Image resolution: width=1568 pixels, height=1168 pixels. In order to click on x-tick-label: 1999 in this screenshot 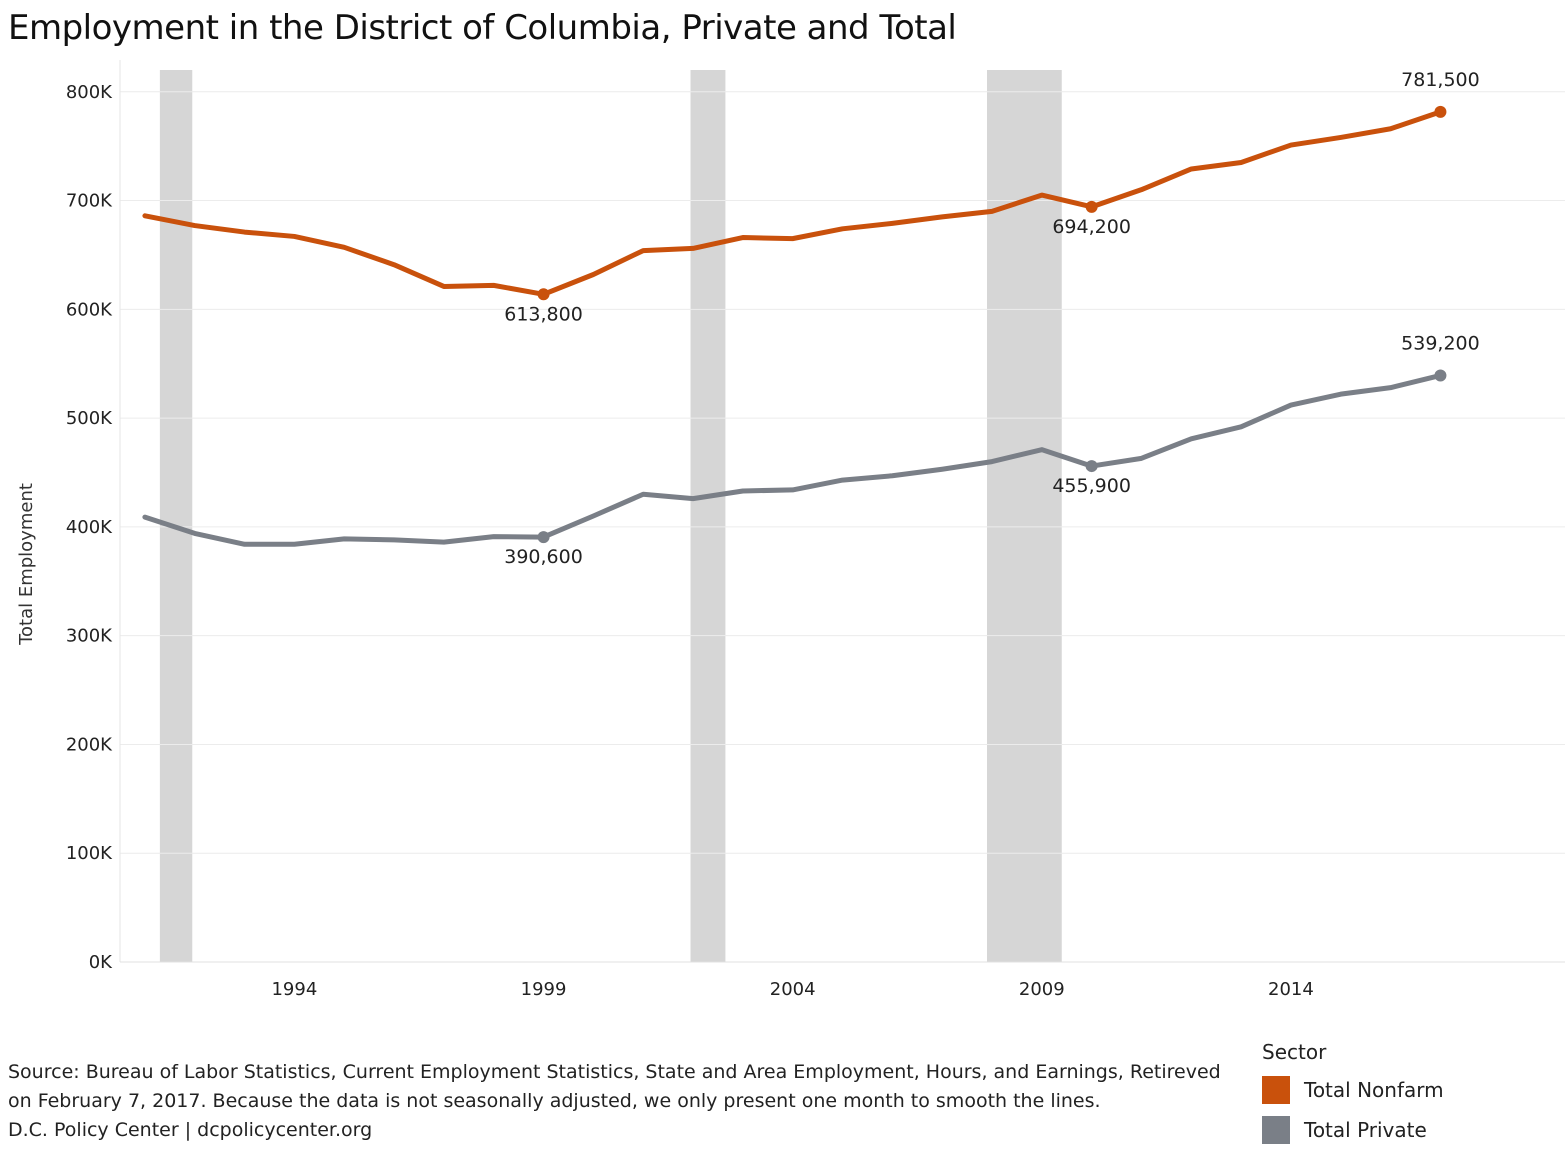, I will do `click(544, 989)`.